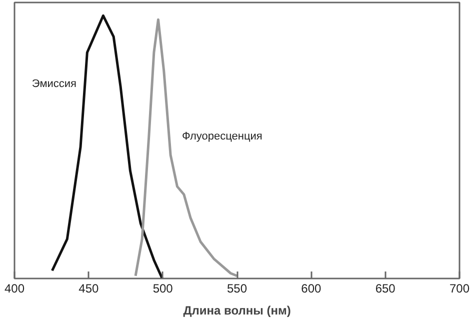 The width and height of the screenshot is (472, 320). What do you see at coordinates (311, 289) in the screenshot?
I see `x-tick-label: 600` at bounding box center [311, 289].